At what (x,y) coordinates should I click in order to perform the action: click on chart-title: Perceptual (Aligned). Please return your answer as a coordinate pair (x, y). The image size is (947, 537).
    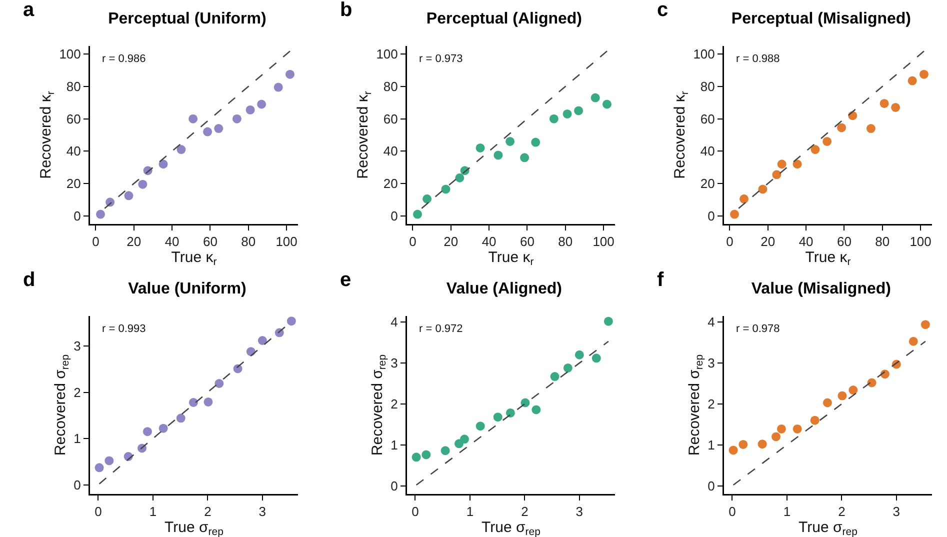
    Looking at the image, I should click on (504, 19).